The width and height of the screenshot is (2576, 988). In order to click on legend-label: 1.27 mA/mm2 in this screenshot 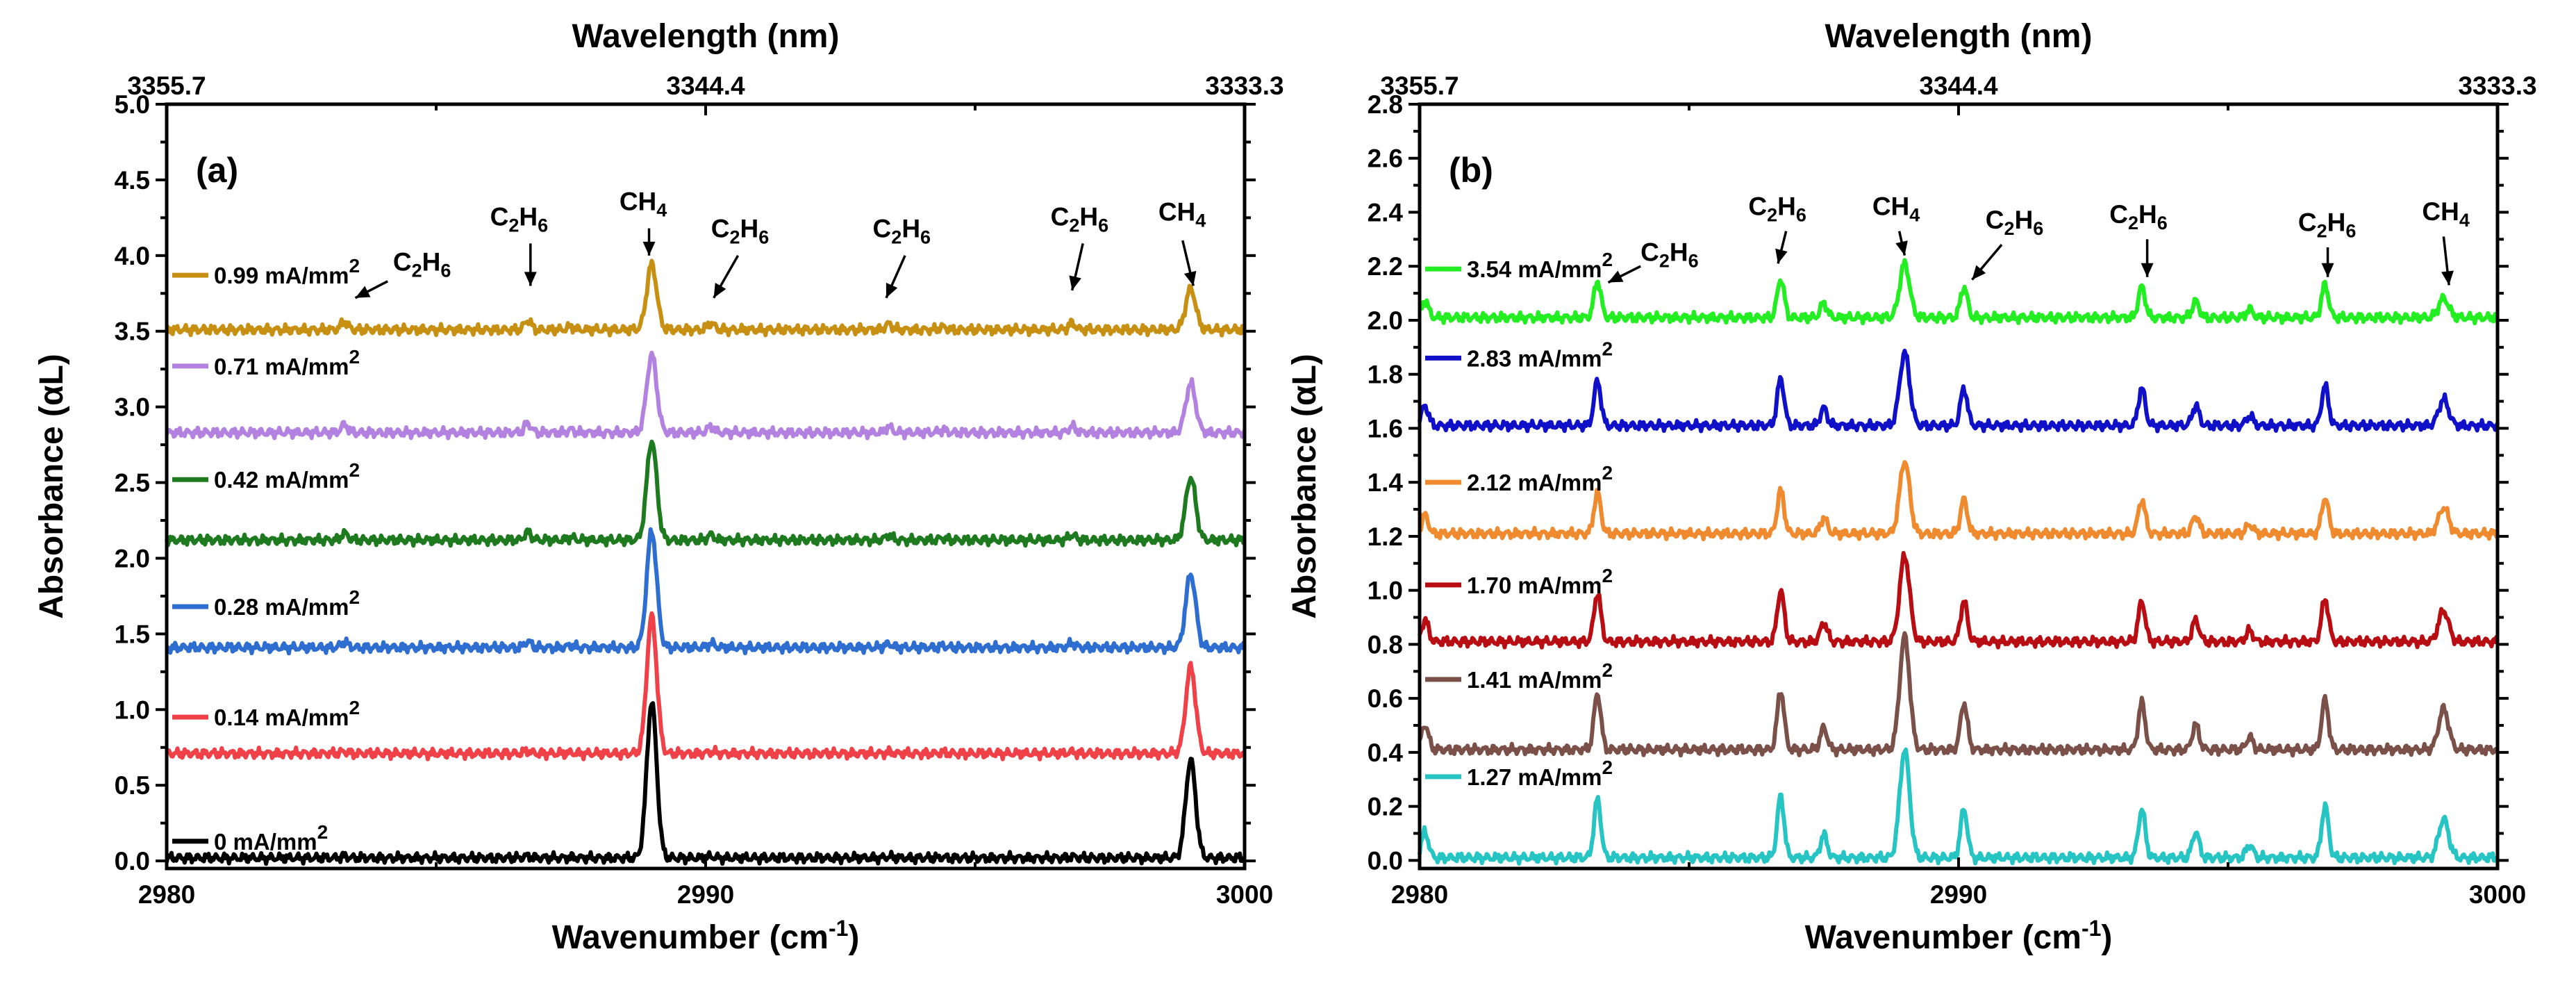, I will do `click(1540, 773)`.